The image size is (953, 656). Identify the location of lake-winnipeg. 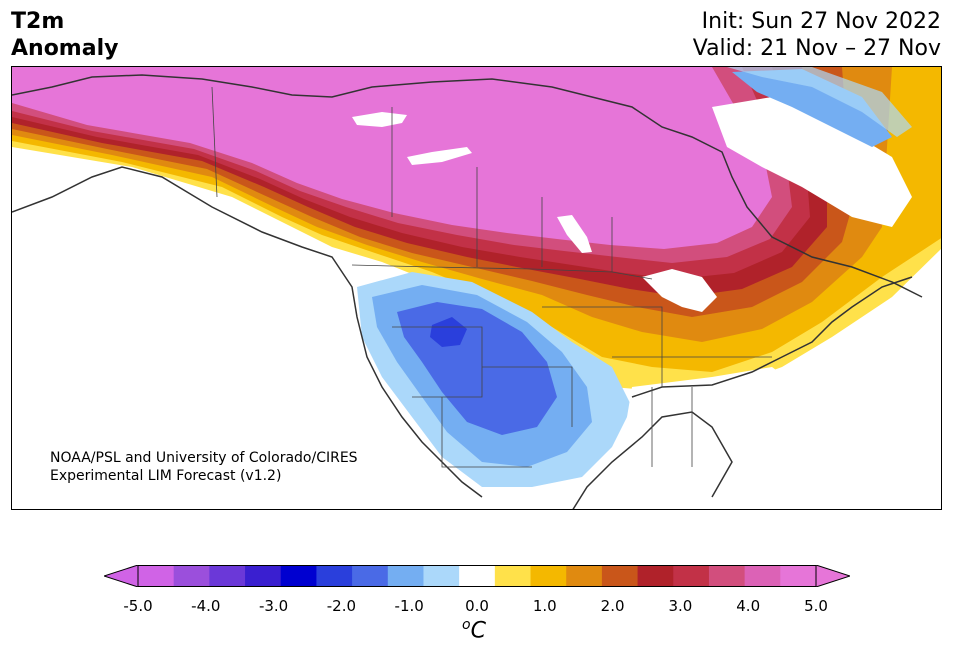
(574, 234).